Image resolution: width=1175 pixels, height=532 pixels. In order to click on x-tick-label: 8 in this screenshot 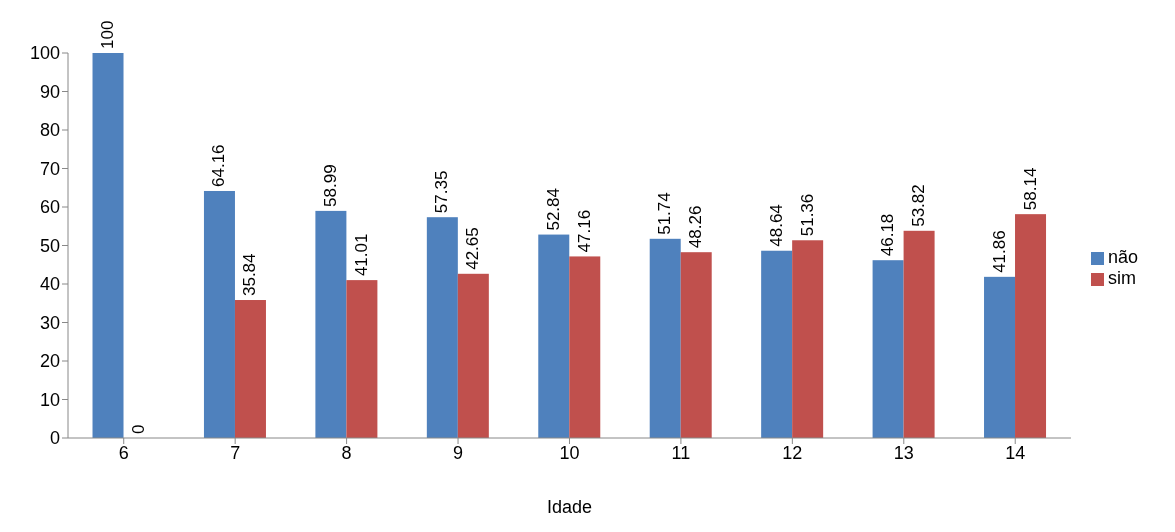, I will do `click(346, 452)`.